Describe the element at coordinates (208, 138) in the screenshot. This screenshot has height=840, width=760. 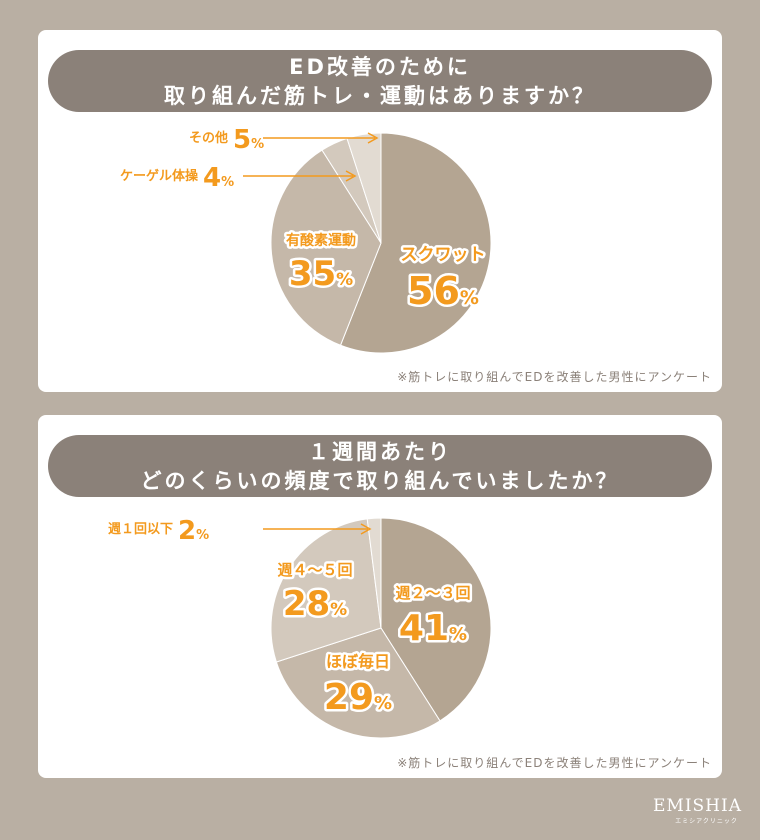
I see `slice-label: その他` at that location.